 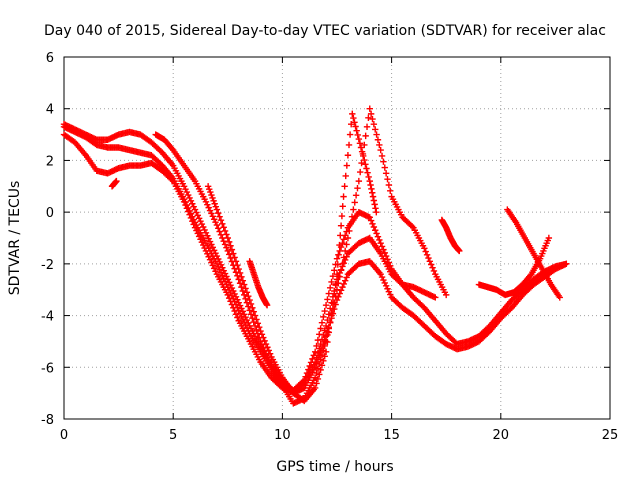 What do you see at coordinates (47, 265) in the screenshot?
I see `y-tick-label: -2` at bounding box center [47, 265].